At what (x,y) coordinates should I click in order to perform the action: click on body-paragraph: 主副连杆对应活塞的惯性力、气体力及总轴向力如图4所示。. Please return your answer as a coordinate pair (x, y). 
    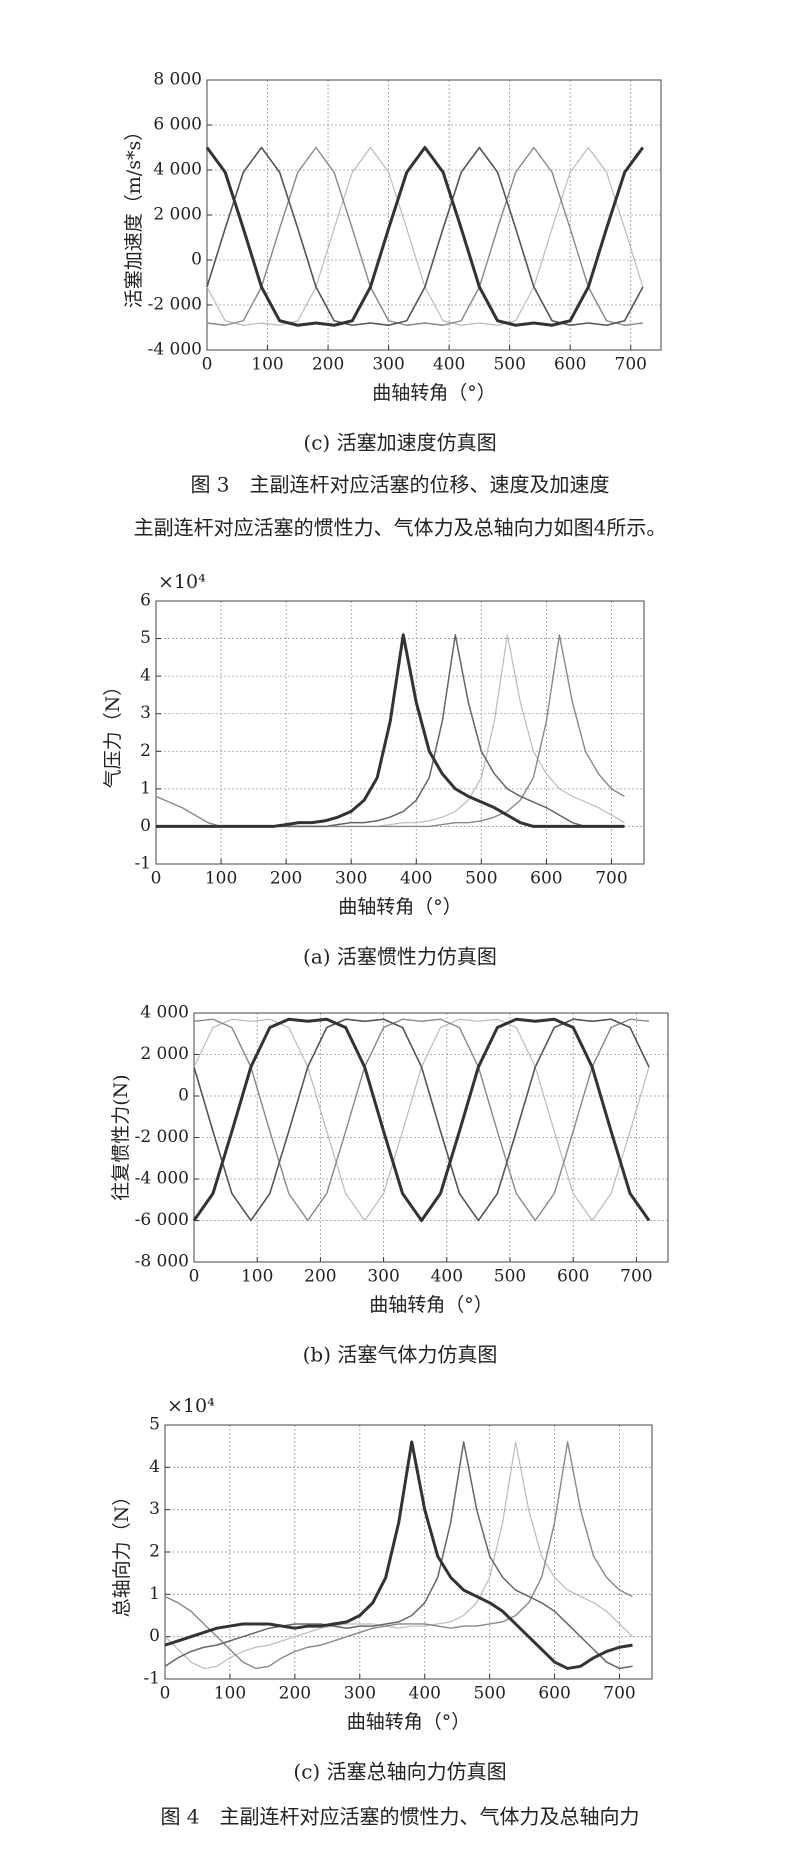
    Looking at the image, I should click on (400, 528).